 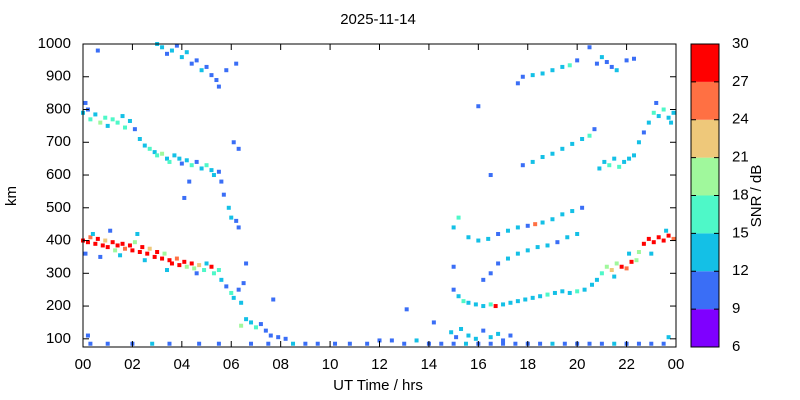 What do you see at coordinates (736, 346) in the screenshot?
I see `colorbar-tick-label: 6` at bounding box center [736, 346].